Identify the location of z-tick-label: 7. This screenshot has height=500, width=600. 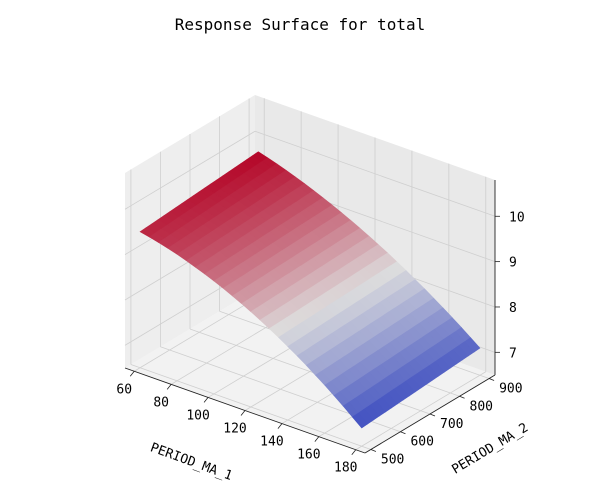
(513, 353).